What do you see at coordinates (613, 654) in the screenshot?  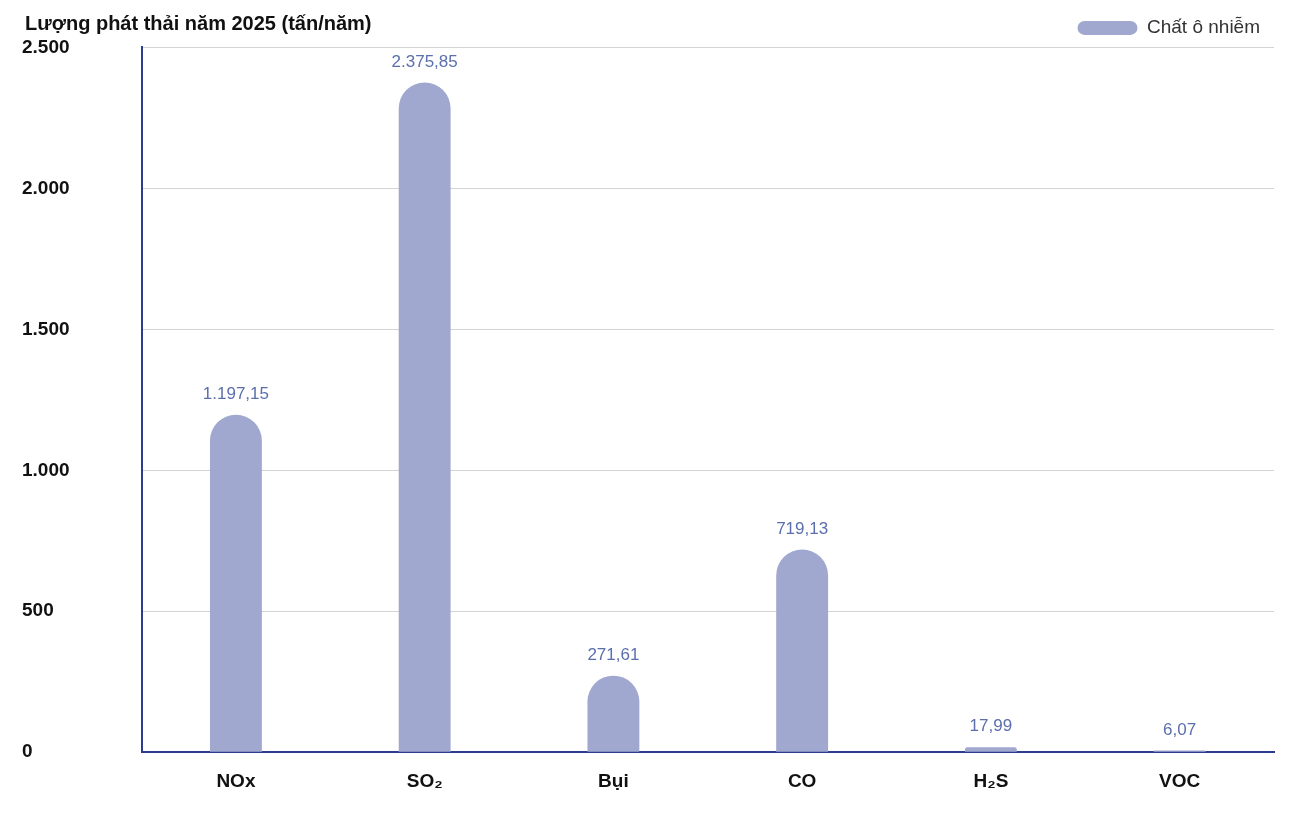 I see `data-label: 271,61` at bounding box center [613, 654].